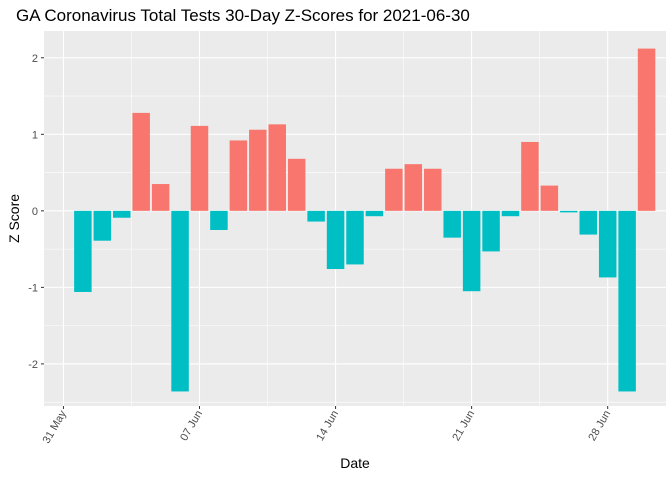  What do you see at coordinates (599, 426) in the screenshot?
I see `x-tick-label: 28 Jun` at bounding box center [599, 426].